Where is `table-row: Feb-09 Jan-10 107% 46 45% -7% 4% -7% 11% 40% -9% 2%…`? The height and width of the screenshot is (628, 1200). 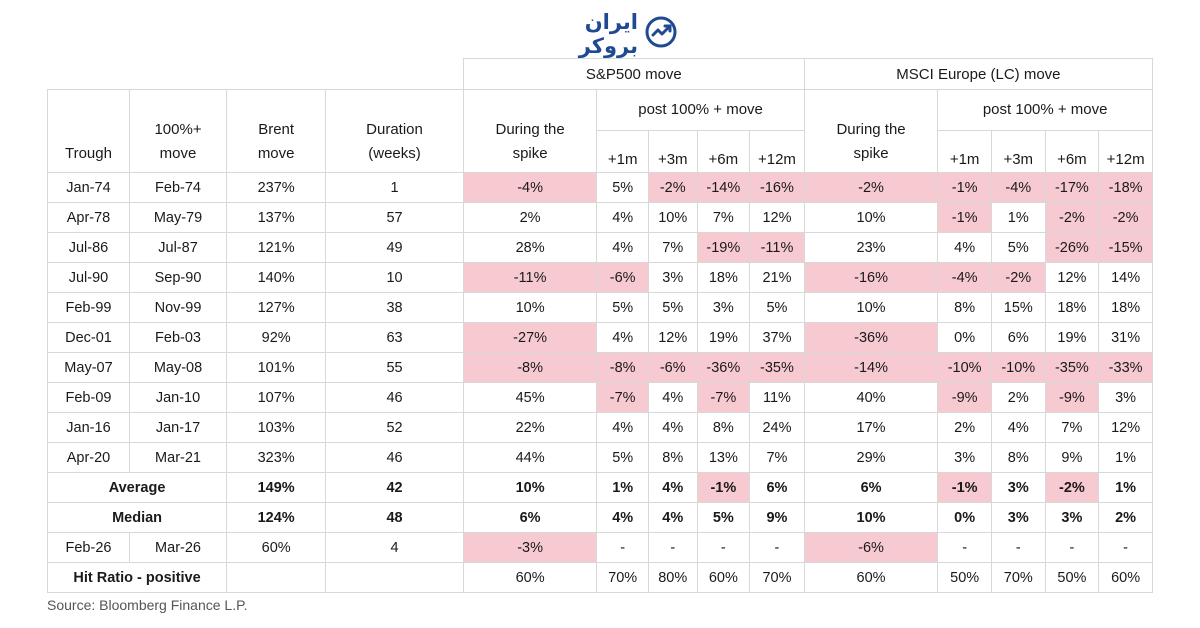 table-row: Feb-09 Jan-10 107% 46 45% -7% 4% -7% 11% 40% -9% 2%… is located at coordinates (600, 397).